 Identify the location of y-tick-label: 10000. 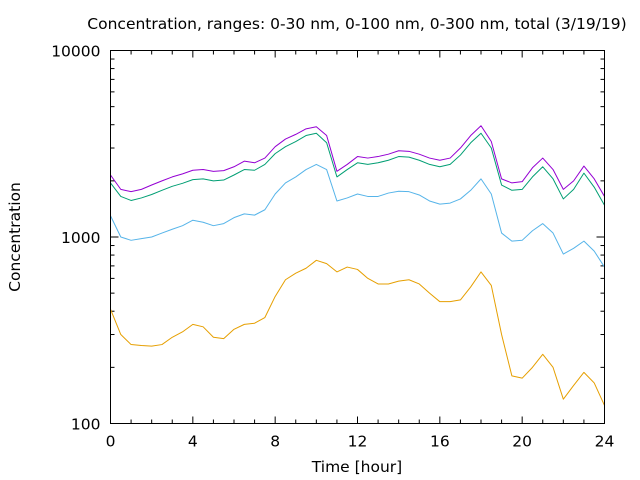
(75, 52).